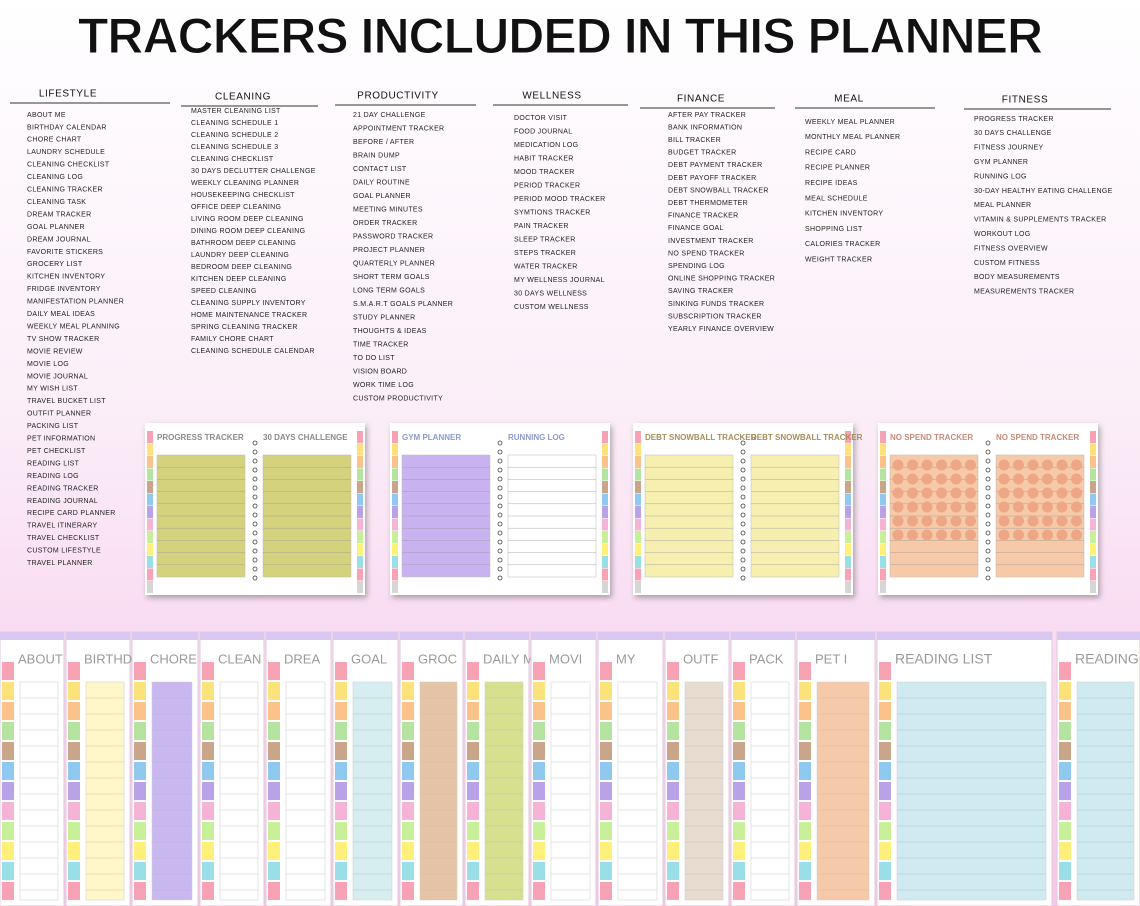 The height and width of the screenshot is (906, 1140). What do you see at coordinates (391, 277) in the screenshot?
I see `tracker-item: SHORT TERM GOALS` at bounding box center [391, 277].